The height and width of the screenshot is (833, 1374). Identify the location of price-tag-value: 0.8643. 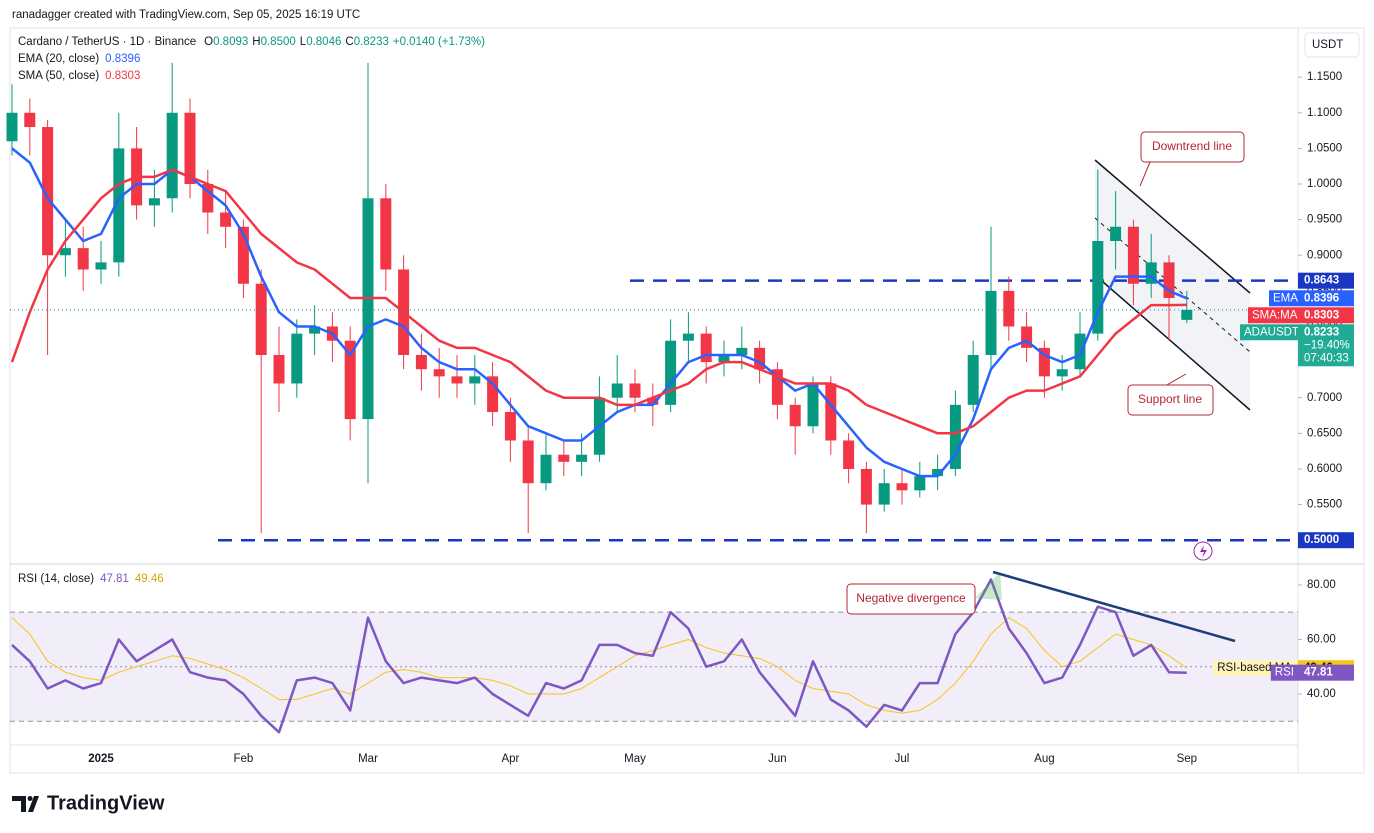
(1321, 281).